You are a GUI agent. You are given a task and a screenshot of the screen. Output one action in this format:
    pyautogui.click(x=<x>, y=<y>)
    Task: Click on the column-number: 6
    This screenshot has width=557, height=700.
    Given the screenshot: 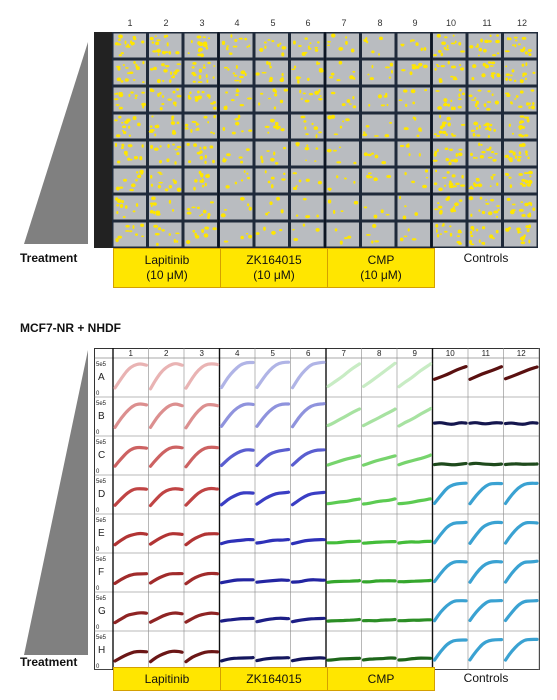 What is the action you would take?
    pyautogui.click(x=308, y=353)
    